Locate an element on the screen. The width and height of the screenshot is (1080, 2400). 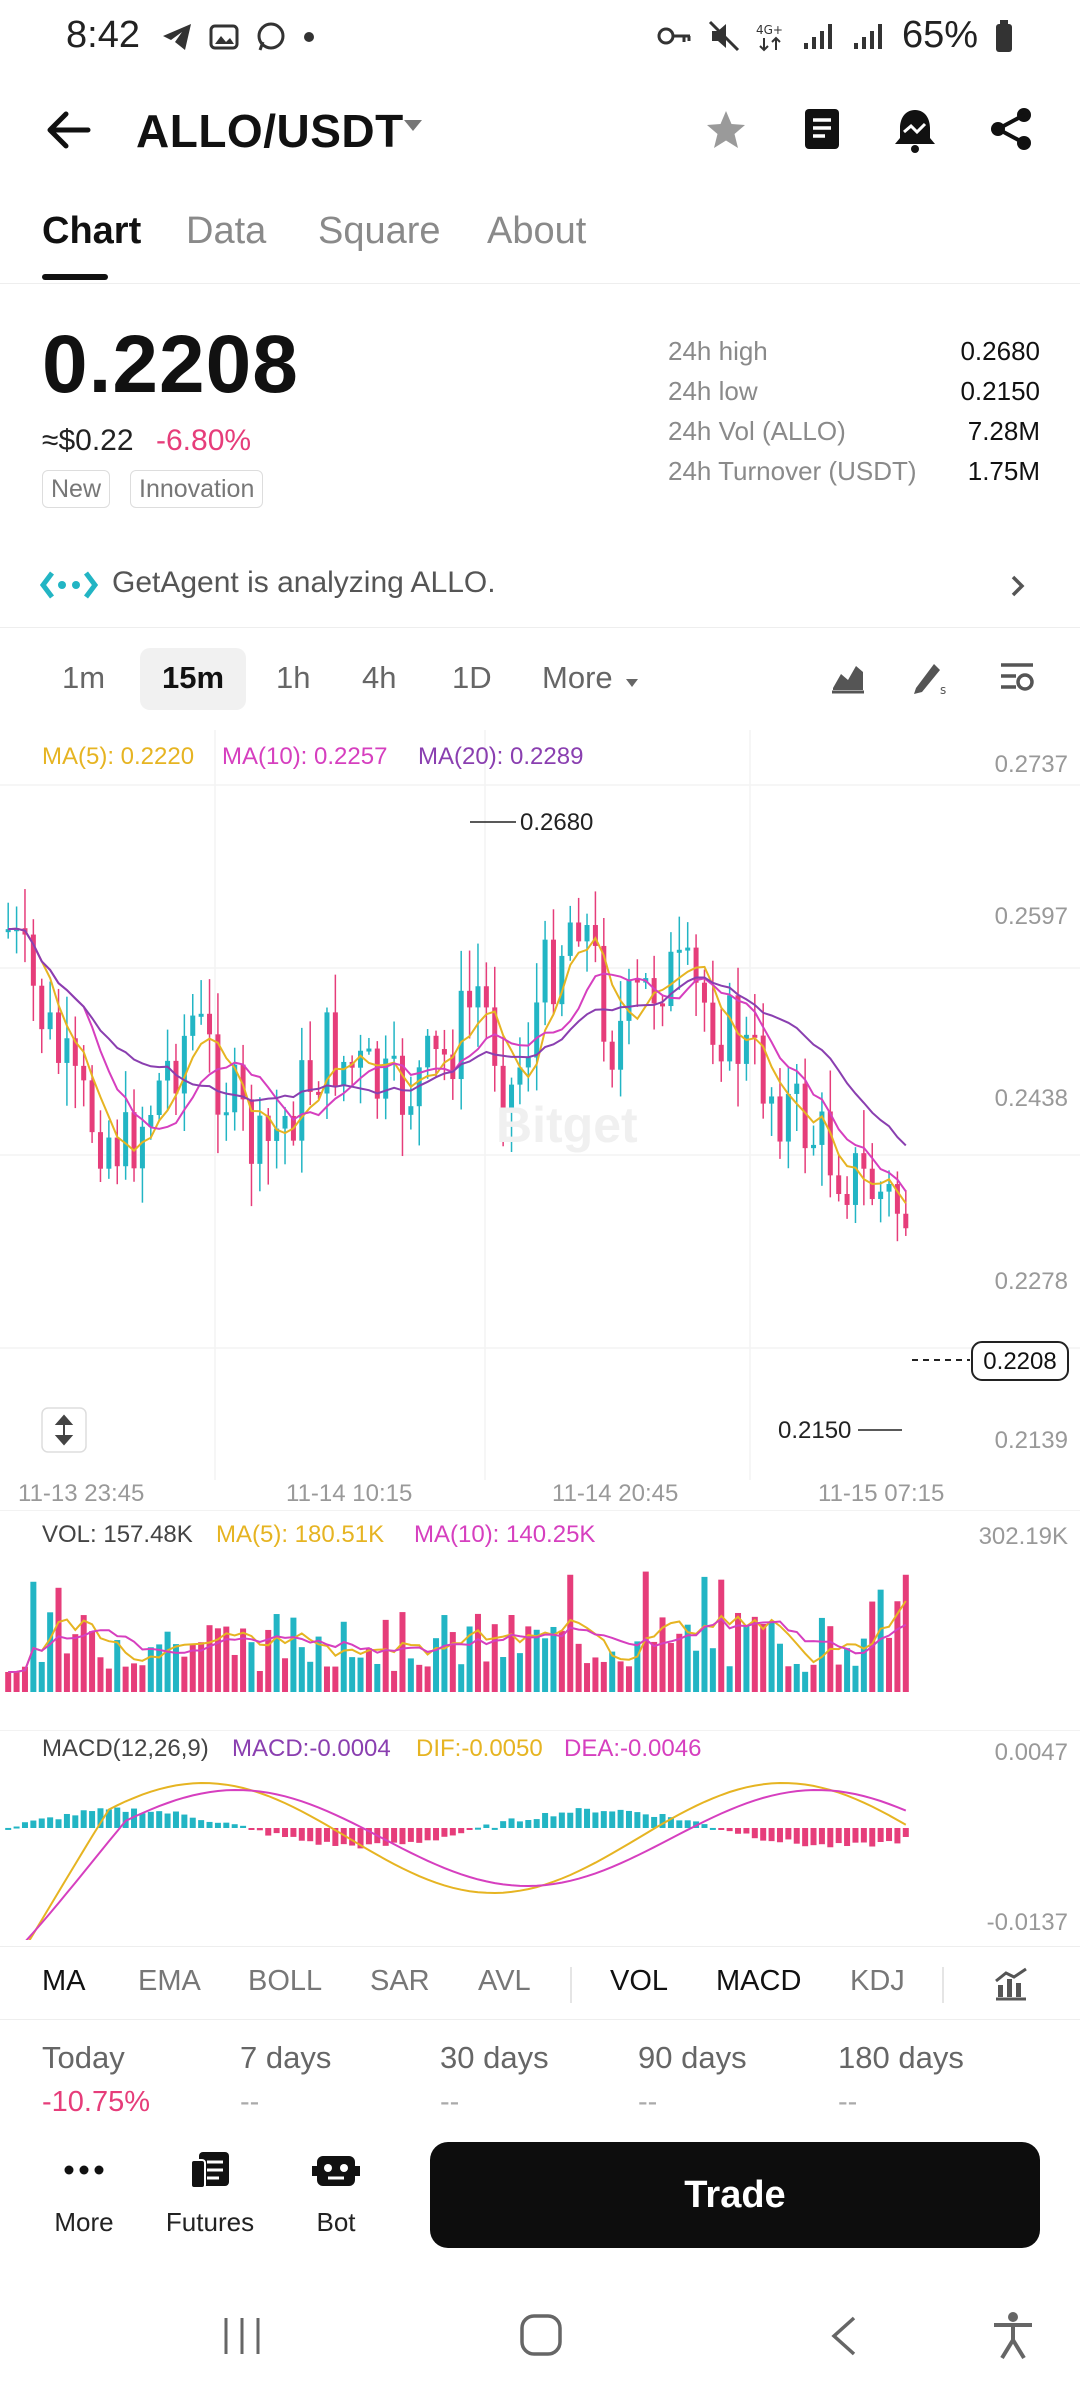
ma20-legend: MA(20): 0.2289 is located at coordinates (500, 756).